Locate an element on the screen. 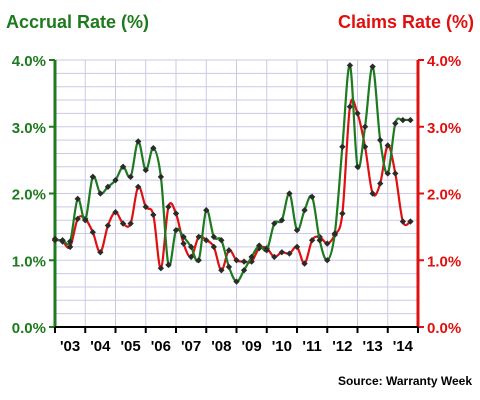 This screenshot has height=400, width=480. right-tick-label: 3.0% is located at coordinates (444, 128).